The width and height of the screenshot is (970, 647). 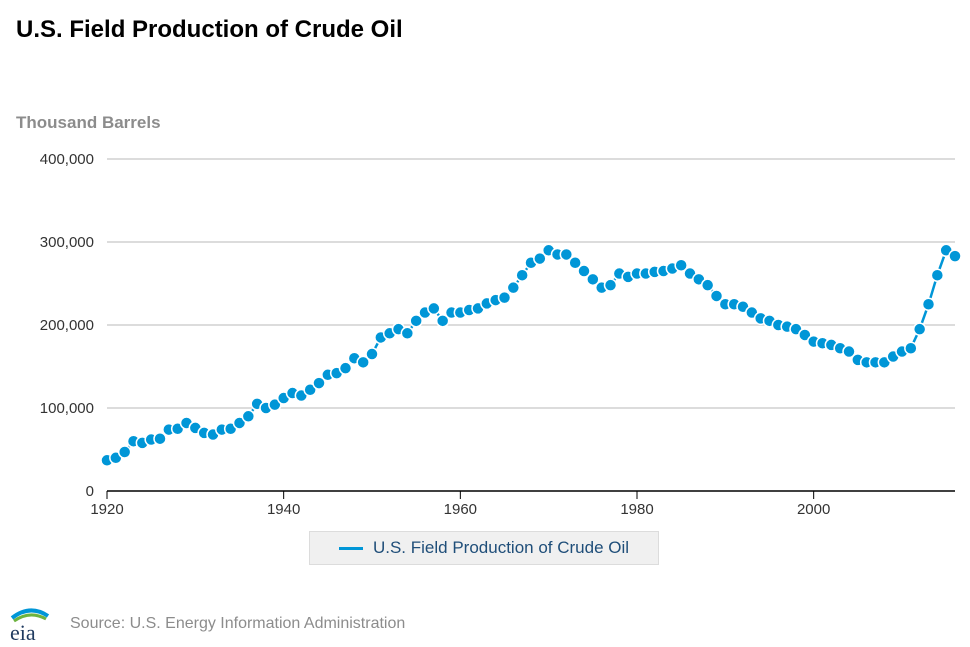 I want to click on y-tick-label: 100,000, so click(x=67, y=408).